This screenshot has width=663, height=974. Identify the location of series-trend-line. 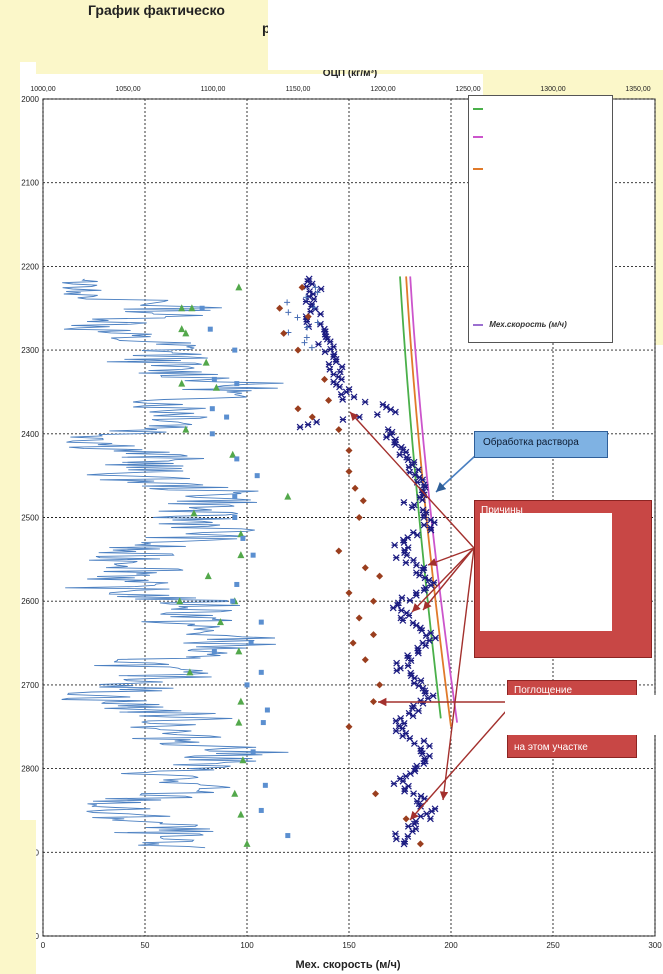
(420, 497).